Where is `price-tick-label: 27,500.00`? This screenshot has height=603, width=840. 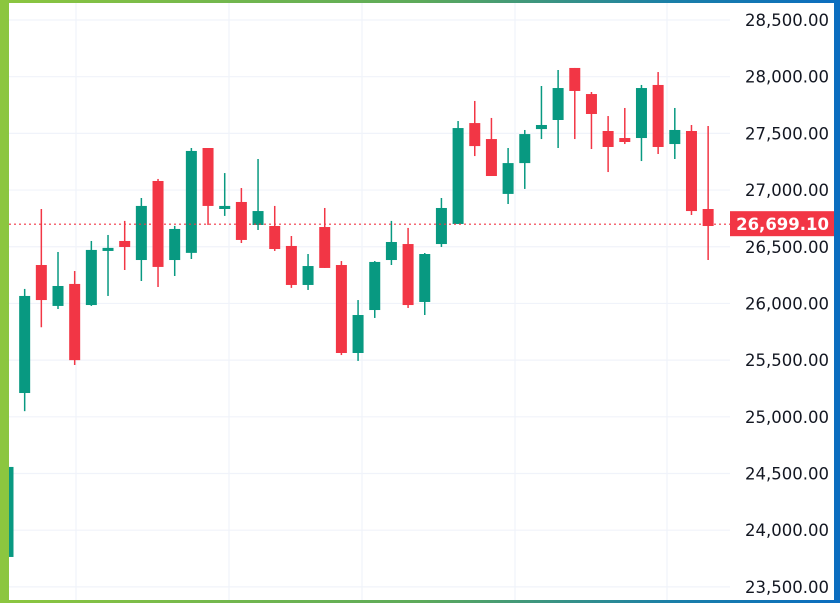 price-tick-label: 27,500.00 is located at coordinates (787, 133).